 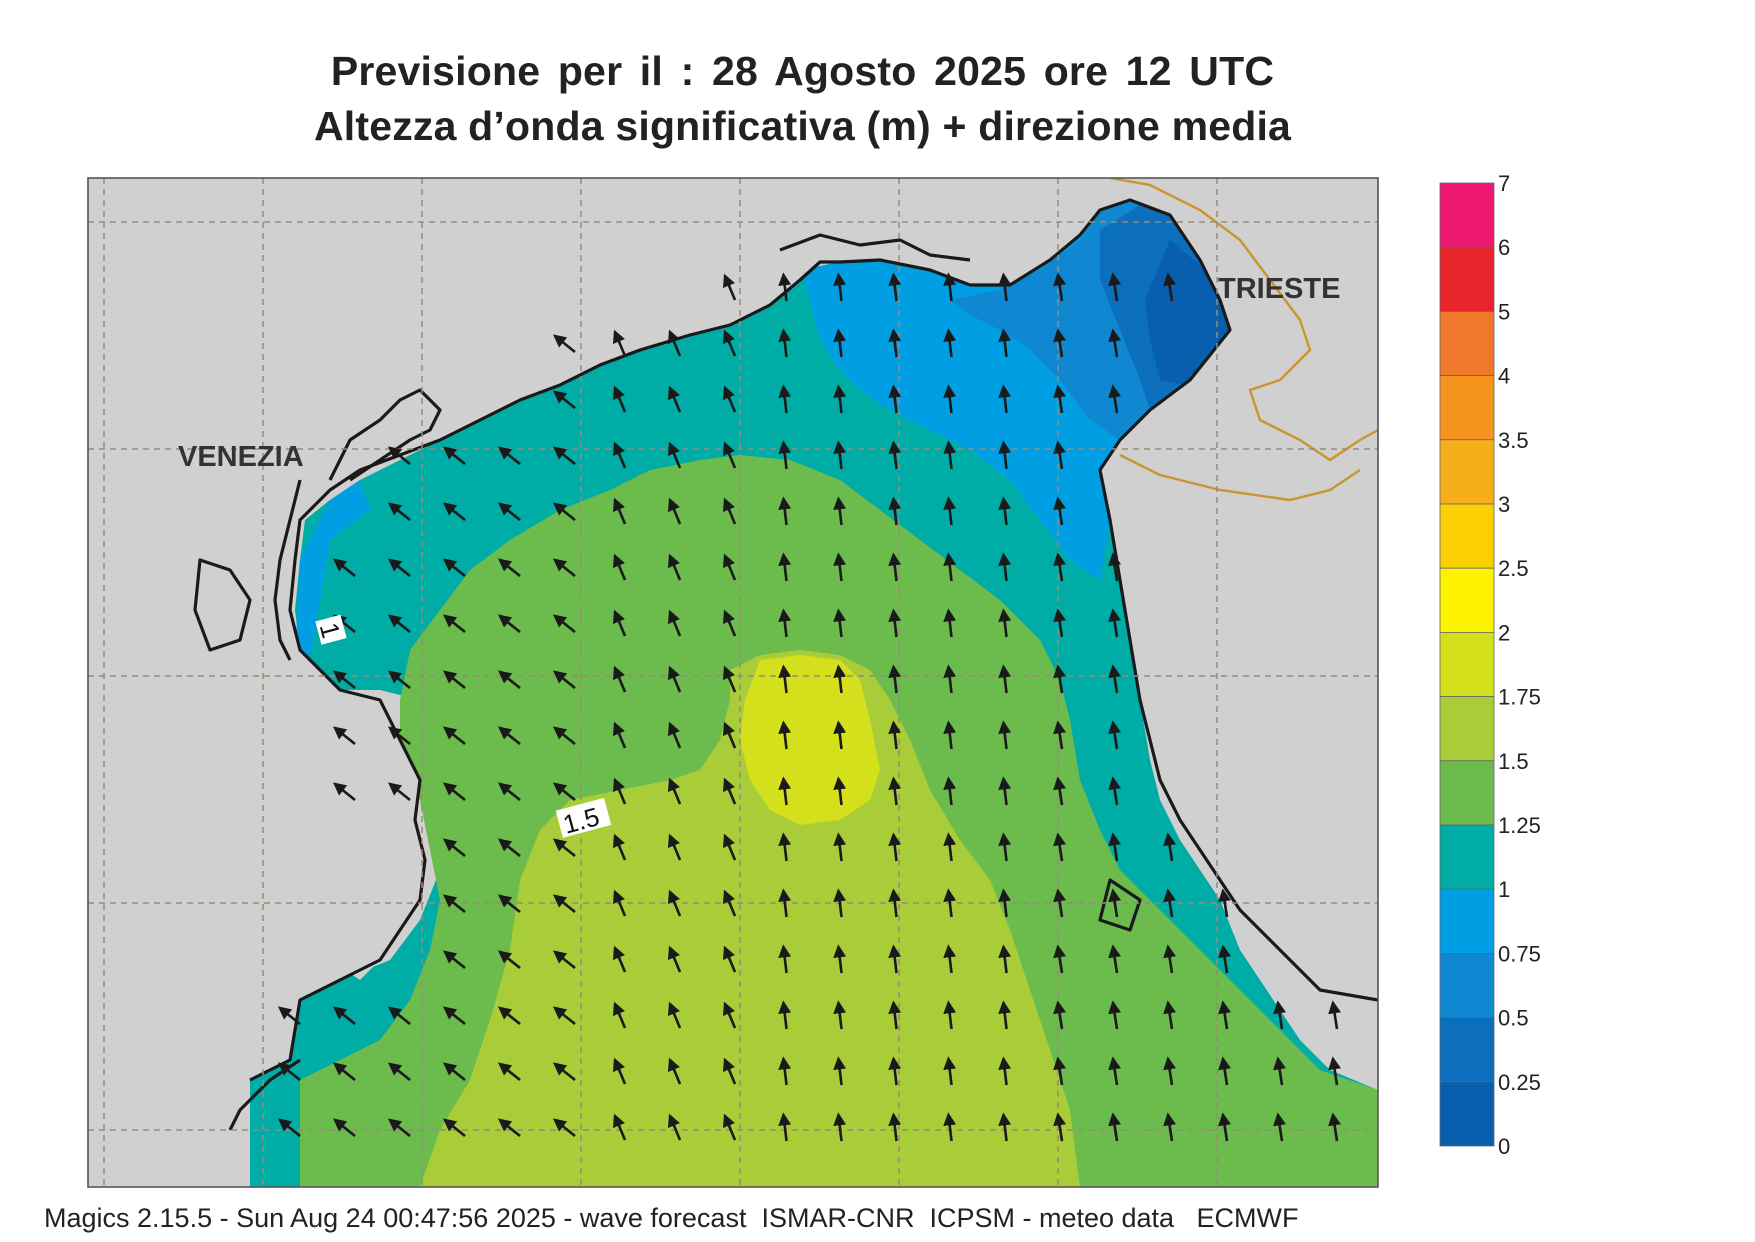 I want to click on legend-label: 0.25, so click(x=1519, y=1082).